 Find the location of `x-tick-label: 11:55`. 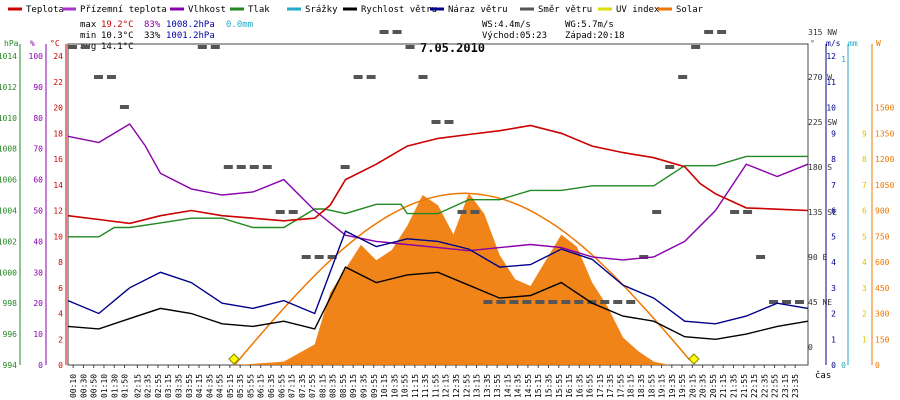

x-tick-label: 11:55 is located at coordinates (435, 386).